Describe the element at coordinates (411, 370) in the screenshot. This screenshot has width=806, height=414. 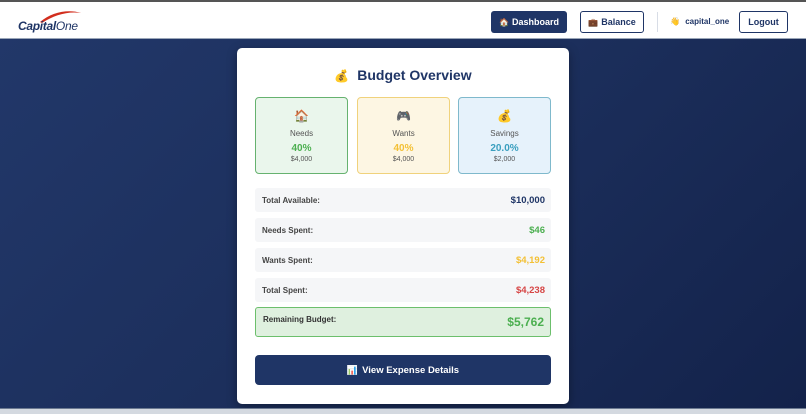
I see `button-label: View Expense Details` at that location.